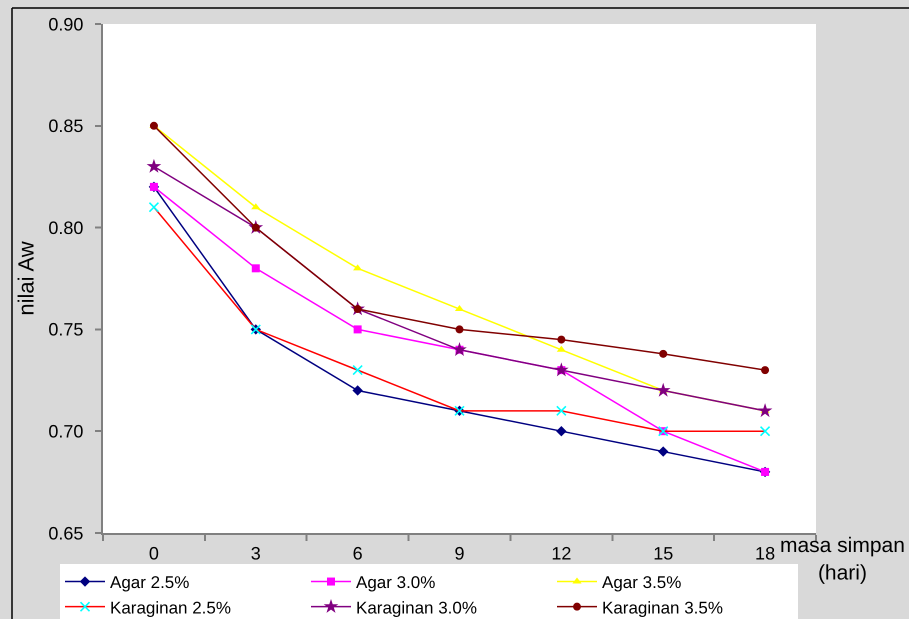 The image size is (909, 619). Describe the element at coordinates (150, 582) in the screenshot. I see `legend-label: Agar 2.5%` at that location.